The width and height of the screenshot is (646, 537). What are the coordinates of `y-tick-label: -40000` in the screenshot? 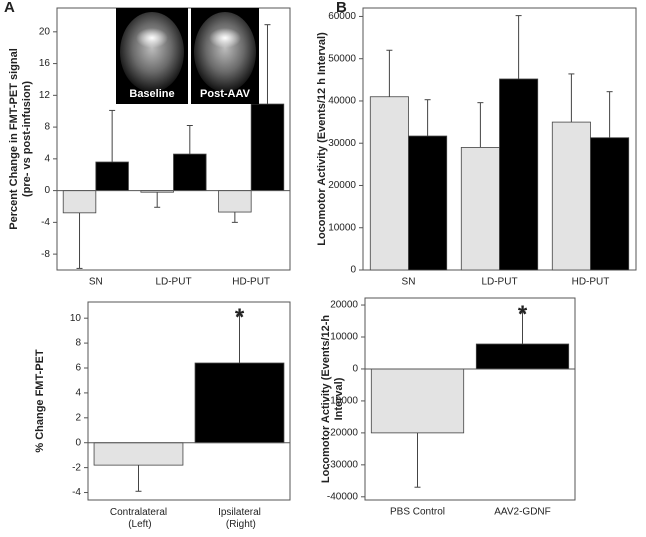 It's located at (343, 496).